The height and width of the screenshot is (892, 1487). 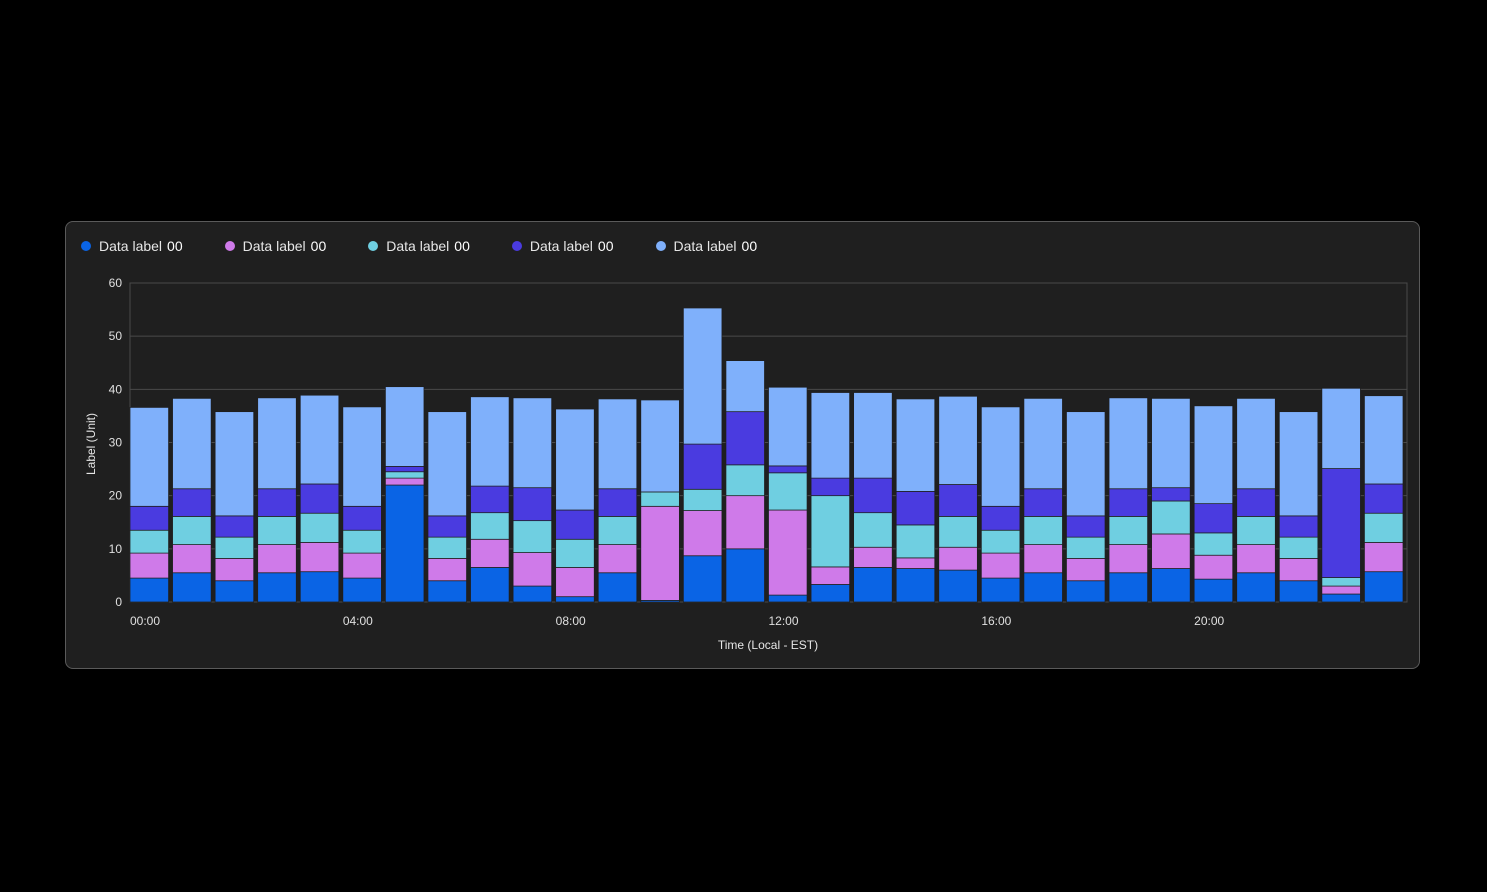 What do you see at coordinates (706, 246) in the screenshot?
I see `legend-item-5: Data label 00` at bounding box center [706, 246].